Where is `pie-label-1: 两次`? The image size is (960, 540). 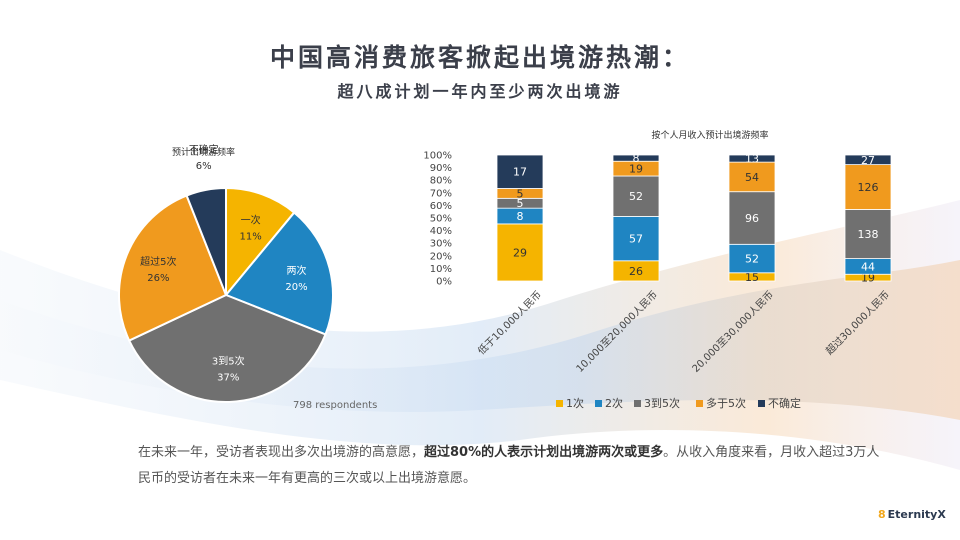
pie-label-1: 两次 is located at coordinates (296, 270).